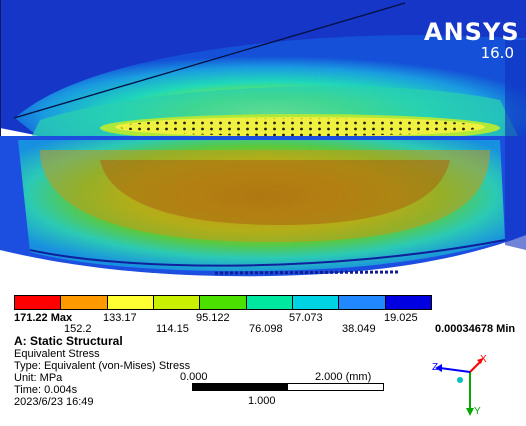 This screenshot has height=426, width=526. What do you see at coordinates (480, 361) in the screenshot?
I see `x-arrow-icon` at bounding box center [480, 361].